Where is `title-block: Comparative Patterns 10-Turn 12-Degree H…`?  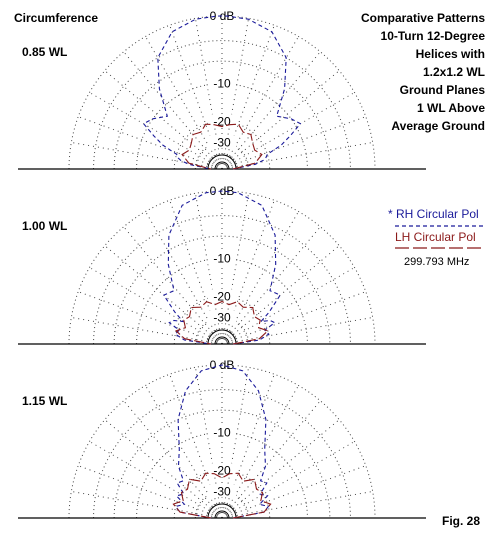
title-block: Comparative Patterns 10-Turn 12-Degree H… is located at coordinates (423, 72).